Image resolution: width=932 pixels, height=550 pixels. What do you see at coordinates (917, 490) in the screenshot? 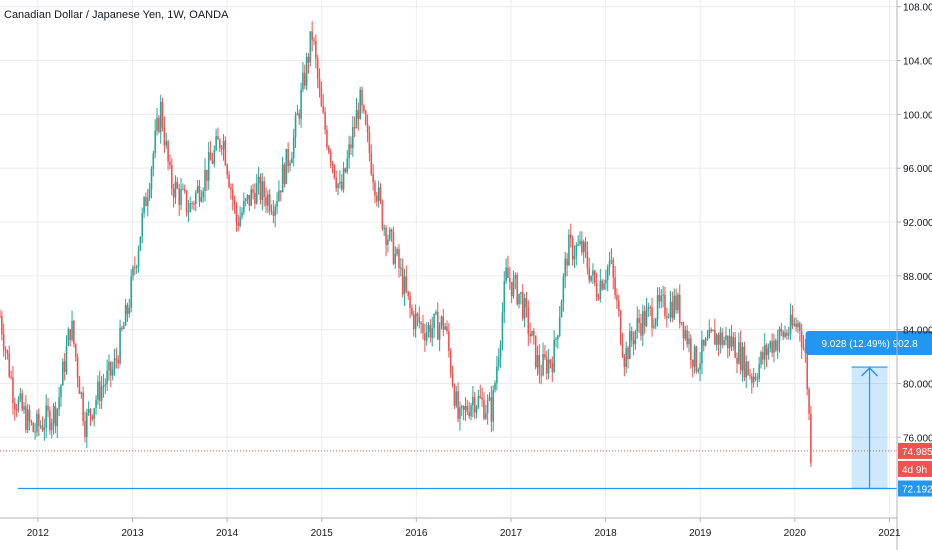
I see `support-price-label: 72.192` at bounding box center [917, 490].